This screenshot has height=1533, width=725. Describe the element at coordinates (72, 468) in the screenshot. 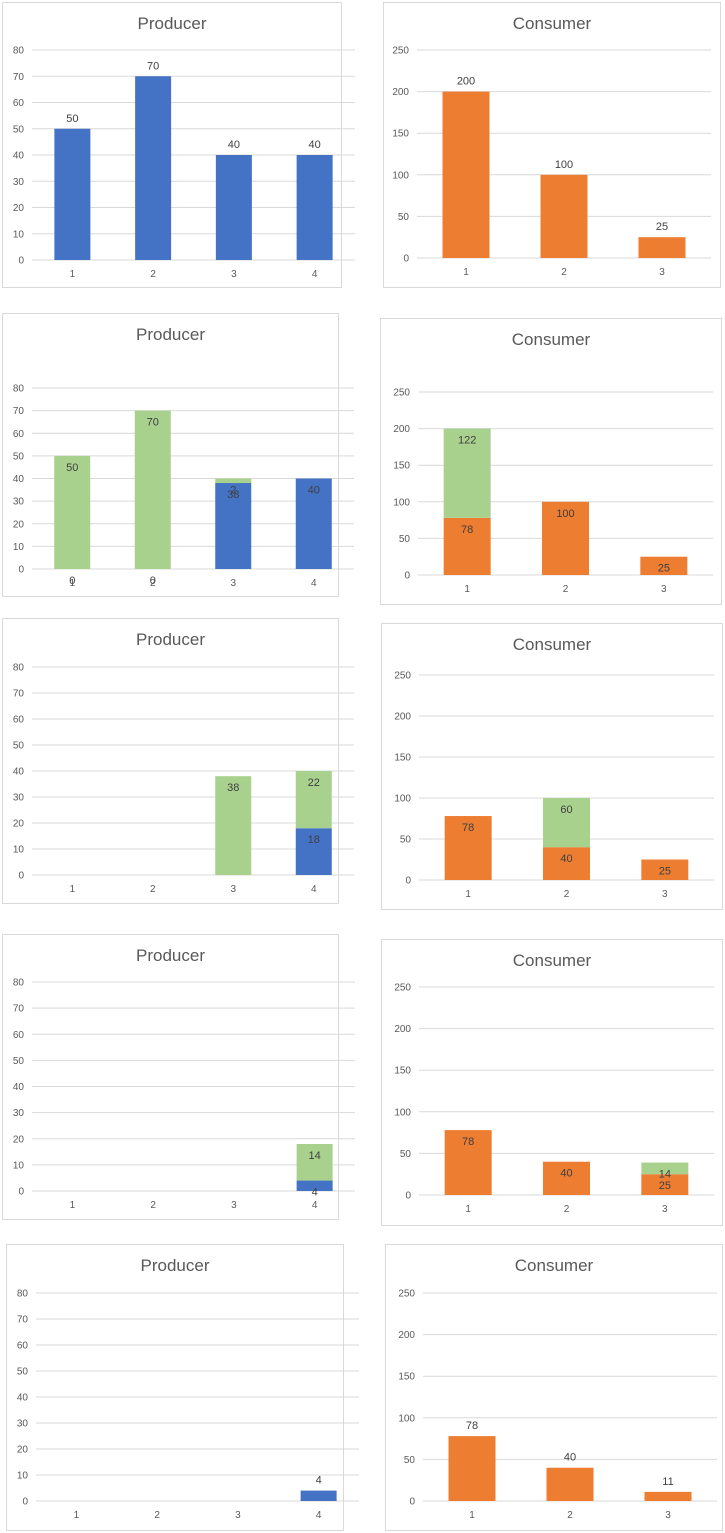

I see `data-label: 50` at that location.